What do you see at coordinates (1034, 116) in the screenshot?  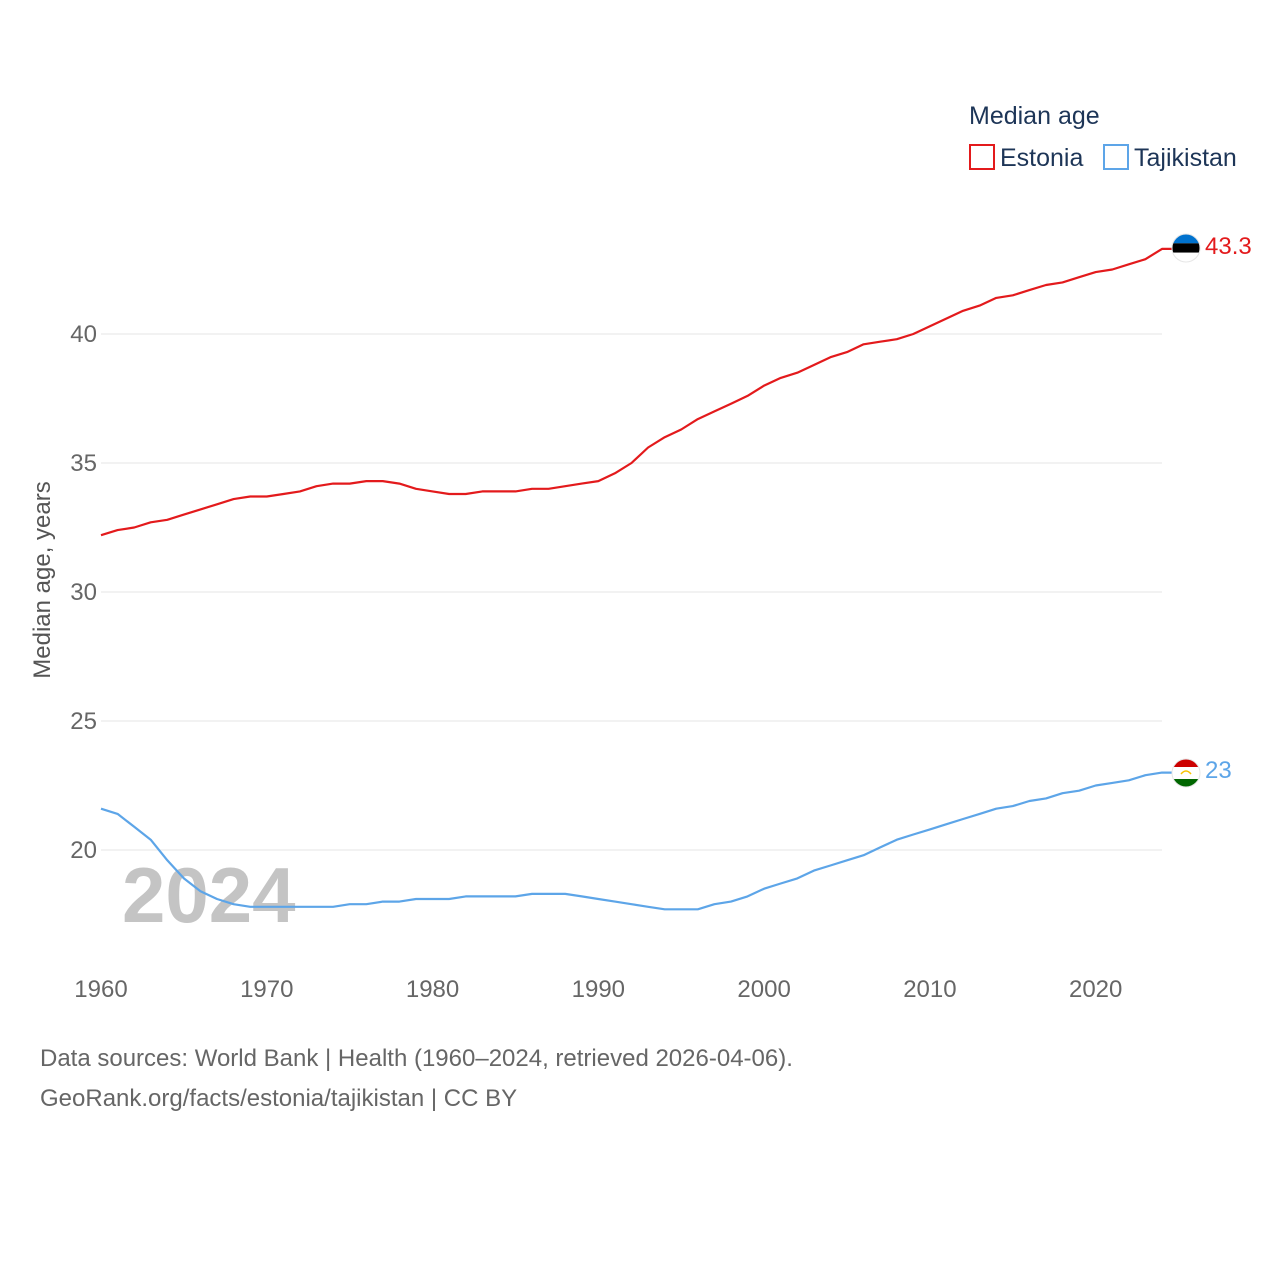 I see `legend-title: Median age` at bounding box center [1034, 116].